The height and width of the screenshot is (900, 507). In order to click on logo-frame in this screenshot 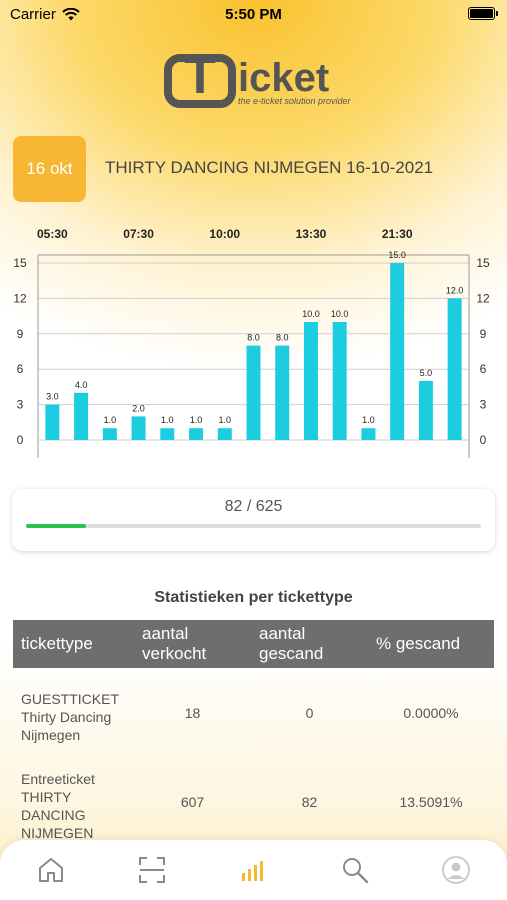, I will do `click(200, 81)`.